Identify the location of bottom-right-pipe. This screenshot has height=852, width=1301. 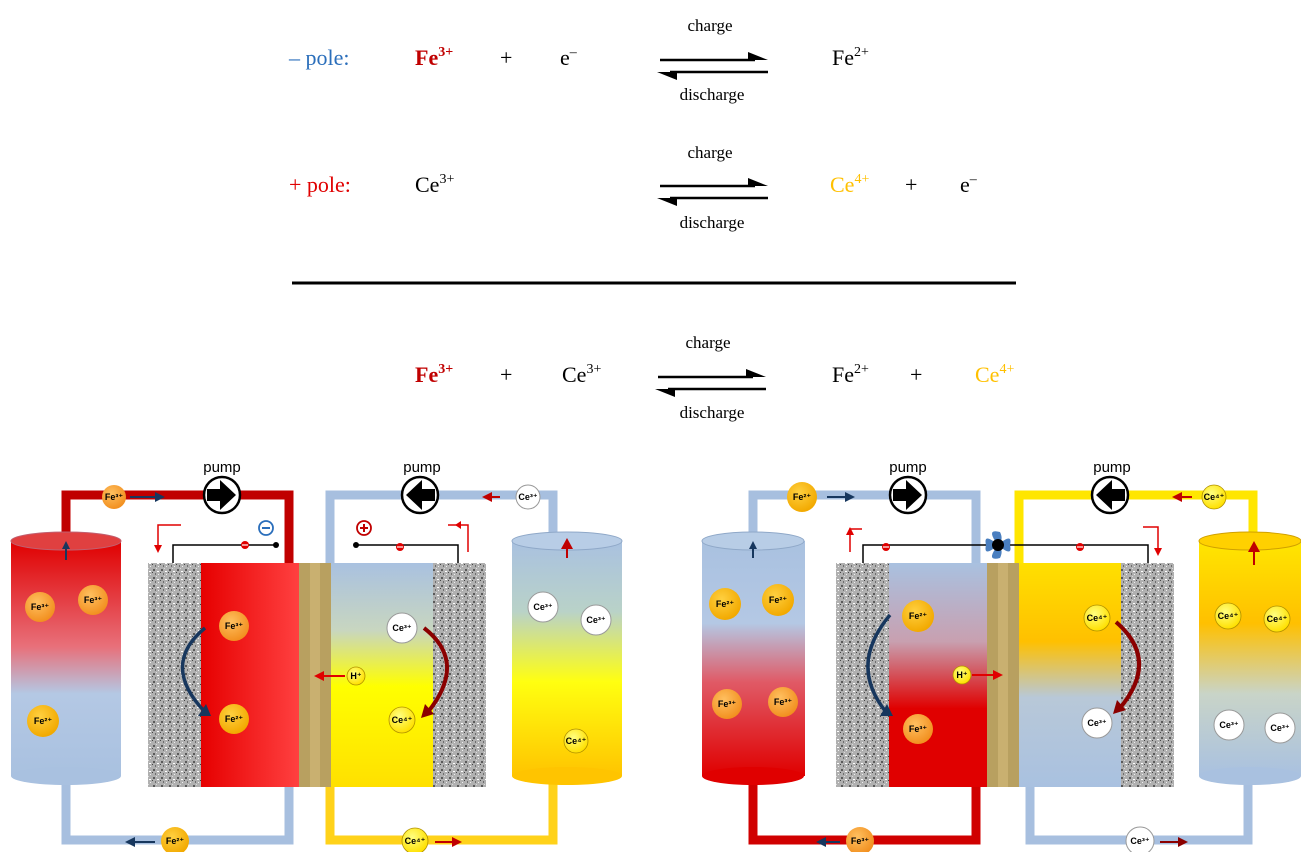
(441, 810).